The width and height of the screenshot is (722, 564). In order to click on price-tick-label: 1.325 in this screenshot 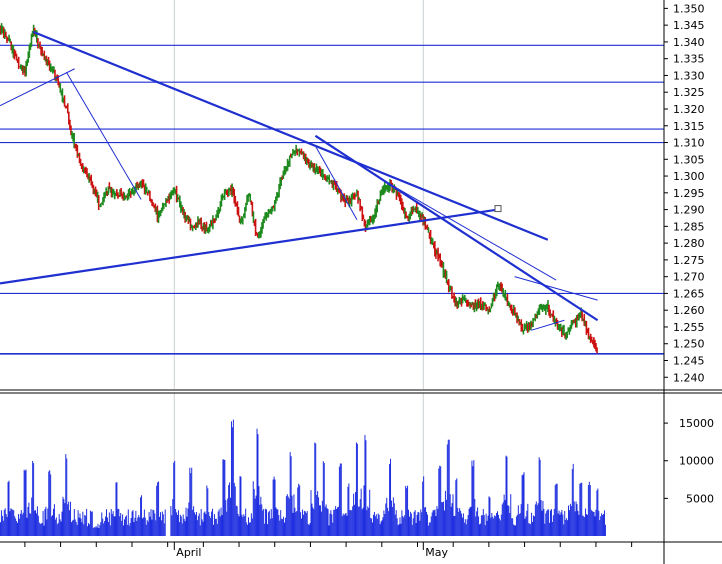, I will do `click(689, 92)`.